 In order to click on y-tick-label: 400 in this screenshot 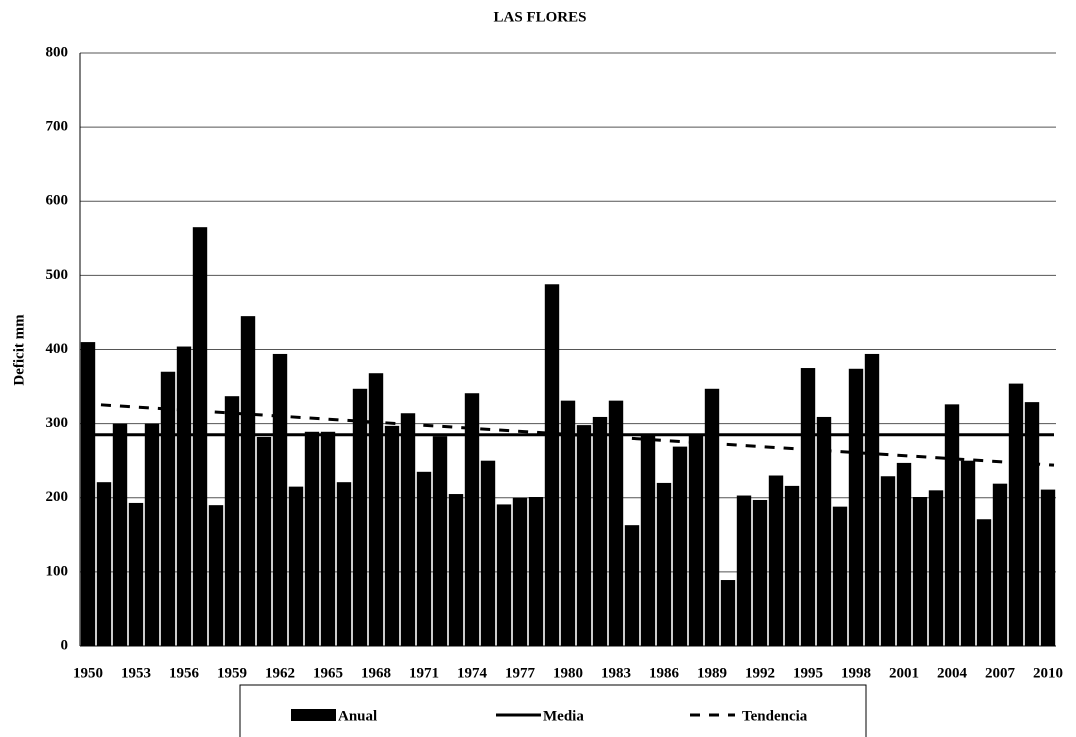, I will do `click(57, 349)`.